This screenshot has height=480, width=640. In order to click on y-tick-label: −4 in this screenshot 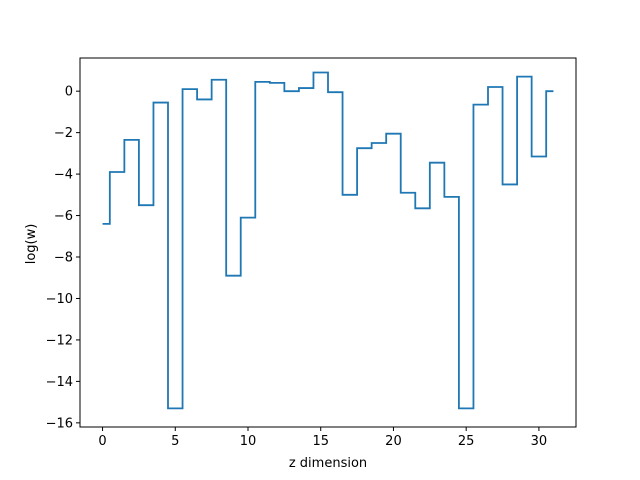, I will do `click(63, 175)`.